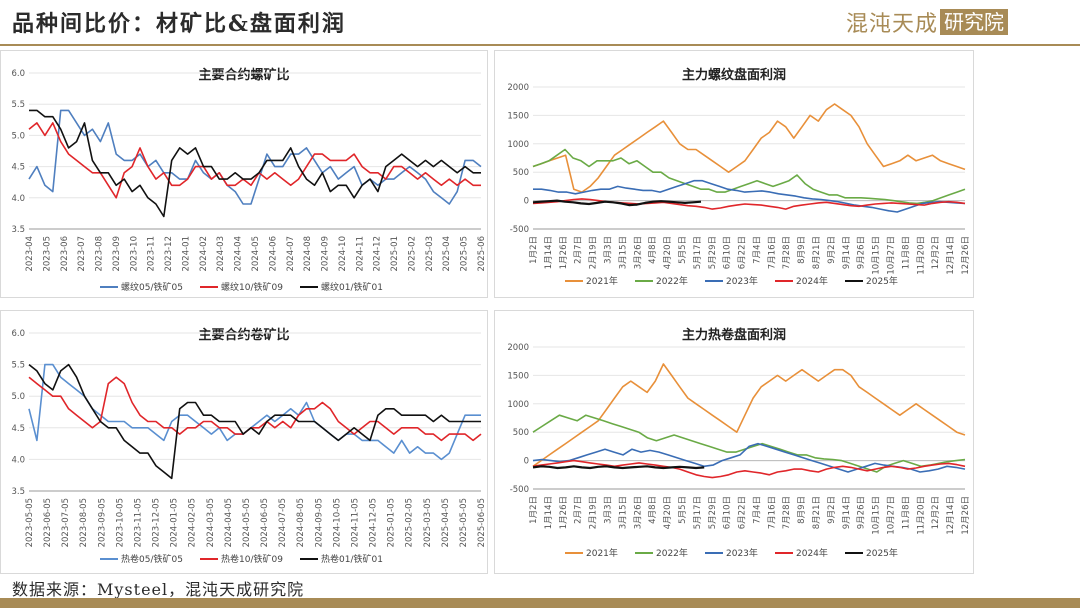  I want to click on x-tick-label: 2023-05-05, so click(30, 522).